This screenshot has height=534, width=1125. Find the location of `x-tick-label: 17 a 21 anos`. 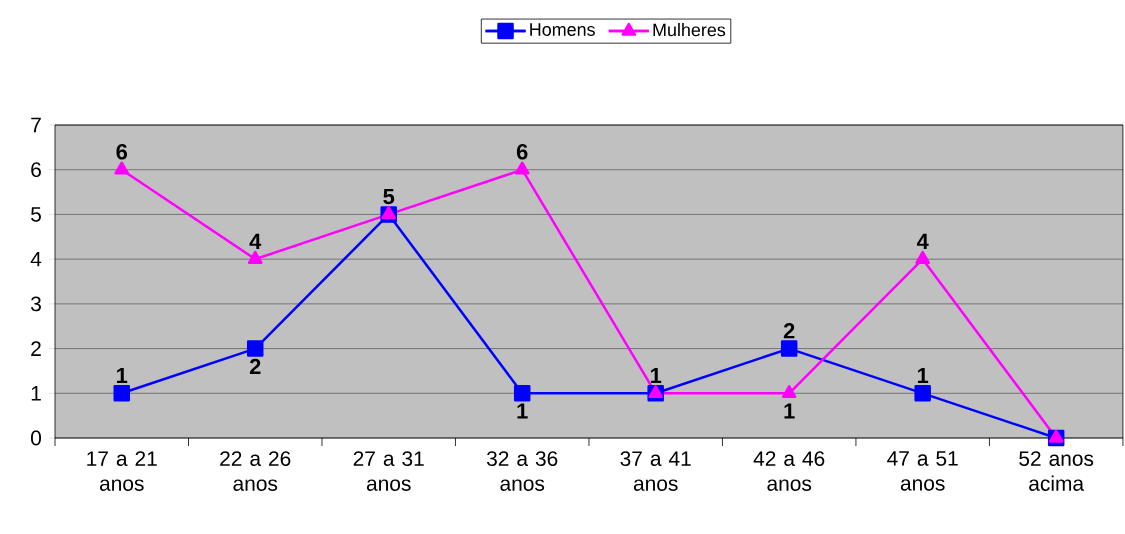

x-tick-label: 17 a 21 anos is located at coordinates (122, 471).